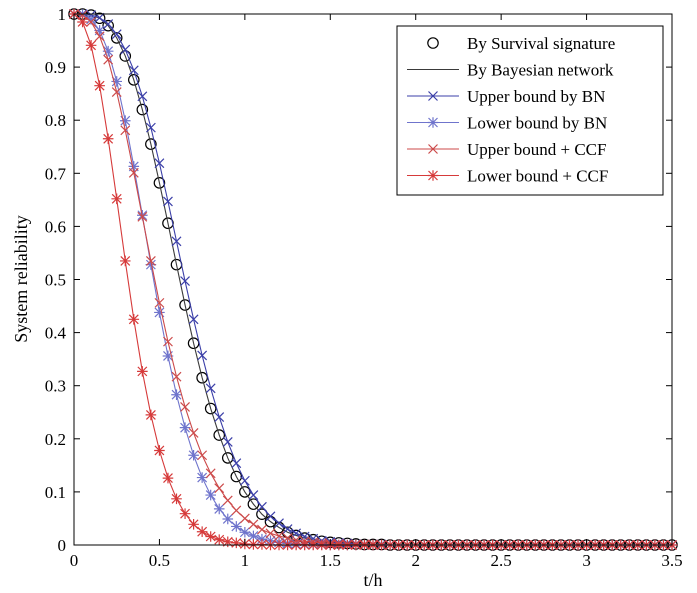 This screenshot has height=593, width=697. Describe the element at coordinates (62, 545) in the screenshot. I see `y-tick-label: 0` at that location.